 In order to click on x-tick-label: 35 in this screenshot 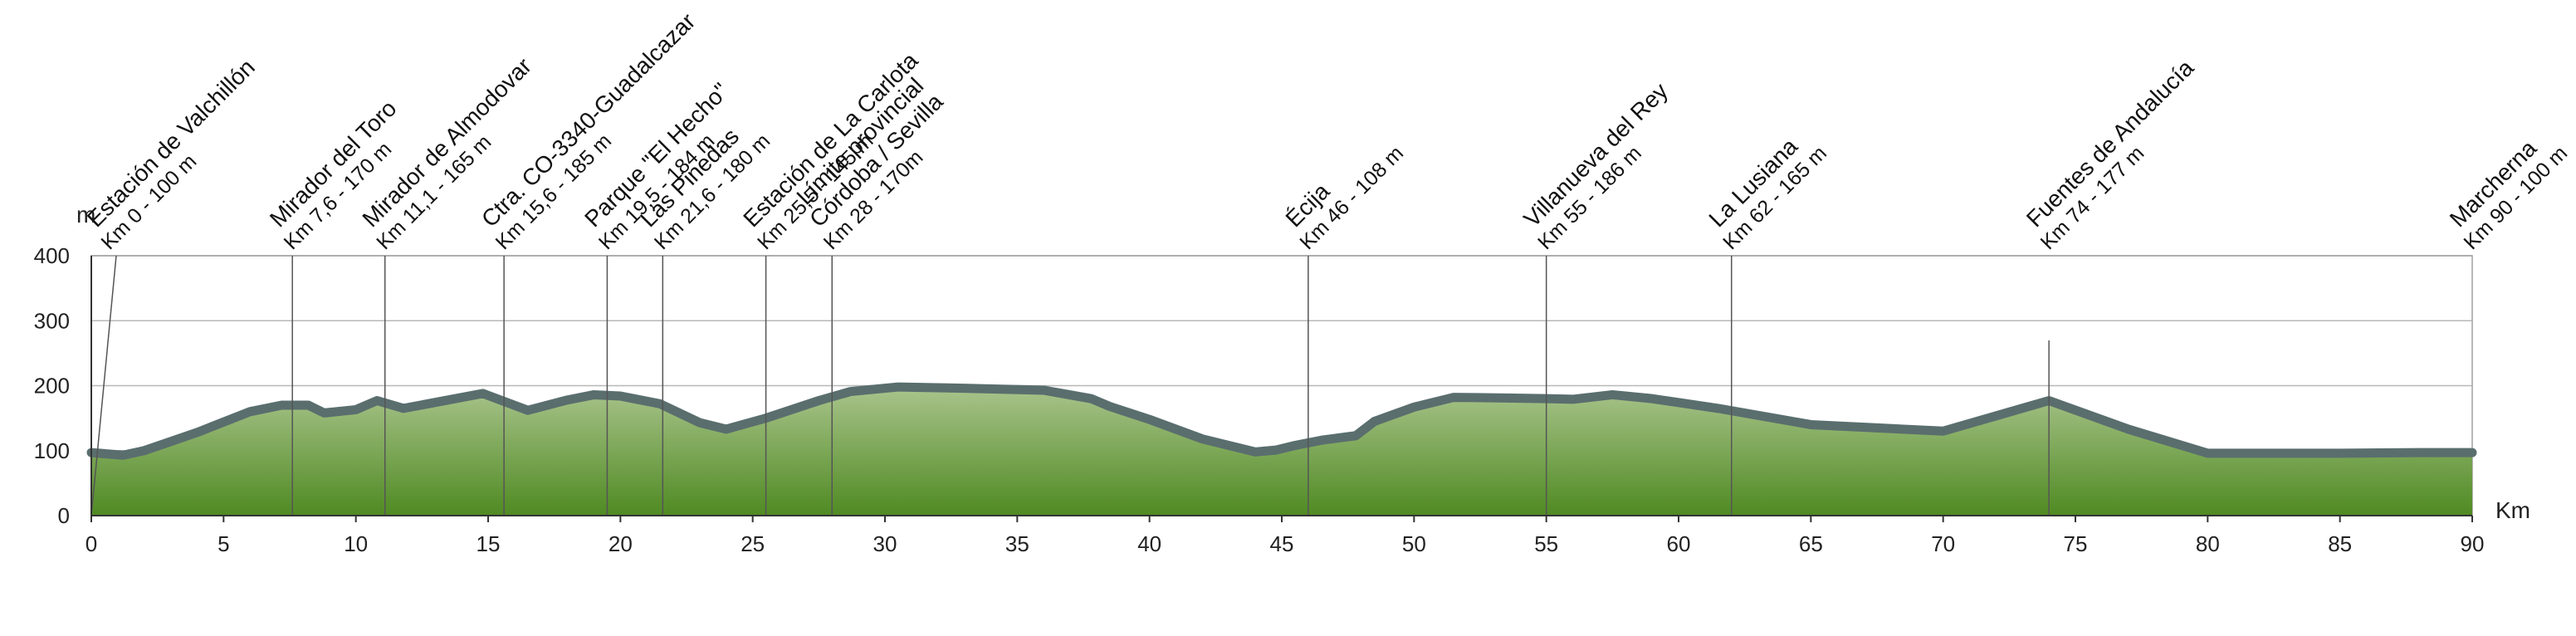, I will do `click(1017, 543)`.